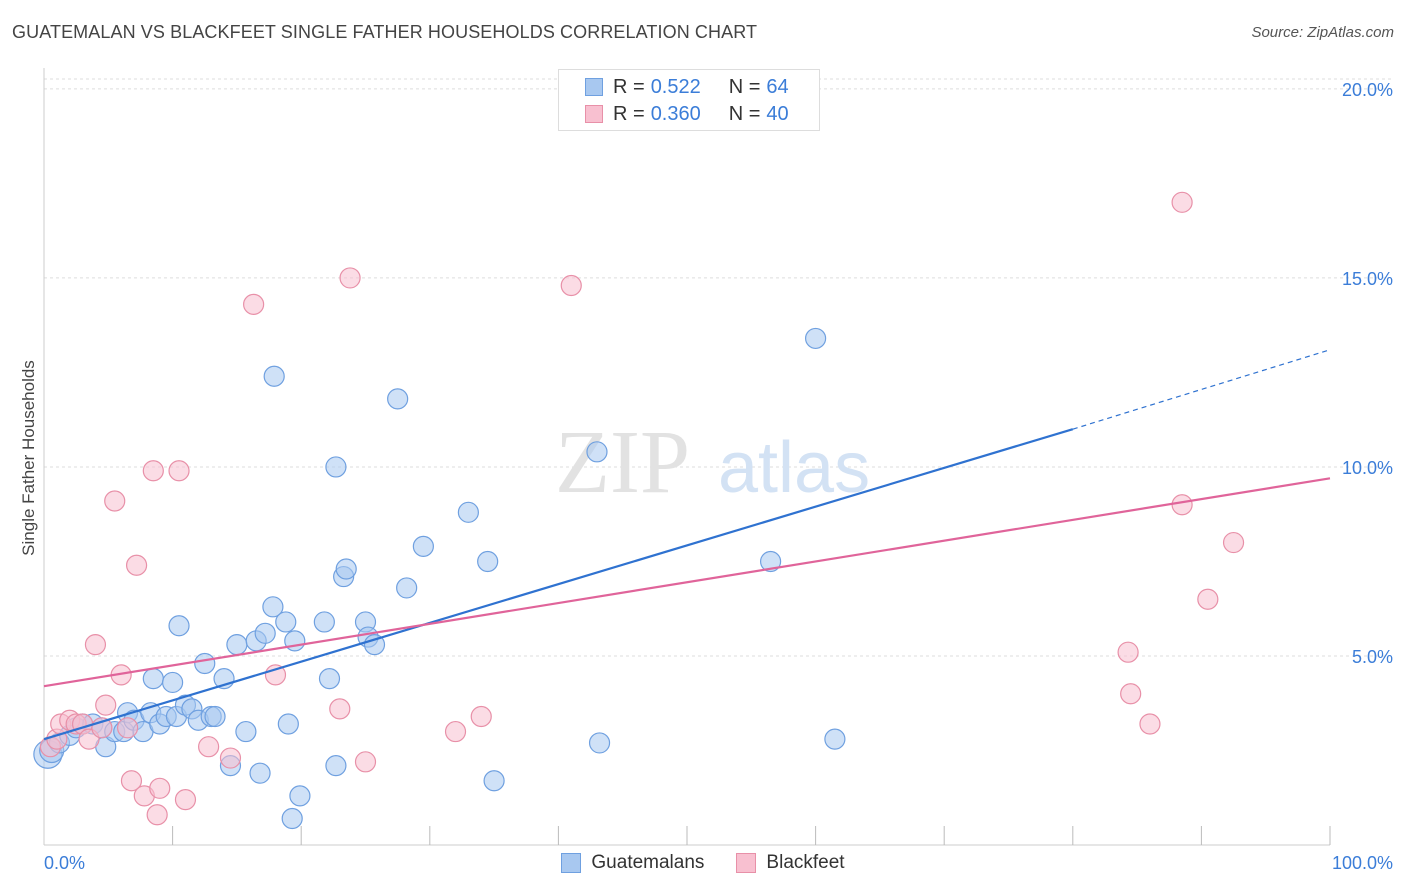 The image size is (1406, 892). Describe the element at coordinates (1372, 657) in the screenshot. I see `y-tick-label: 5.0%` at that location.